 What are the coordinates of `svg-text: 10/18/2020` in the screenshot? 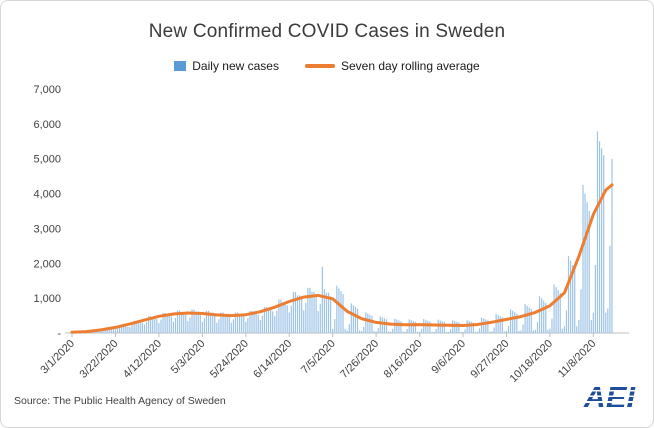 It's located at (531, 361).